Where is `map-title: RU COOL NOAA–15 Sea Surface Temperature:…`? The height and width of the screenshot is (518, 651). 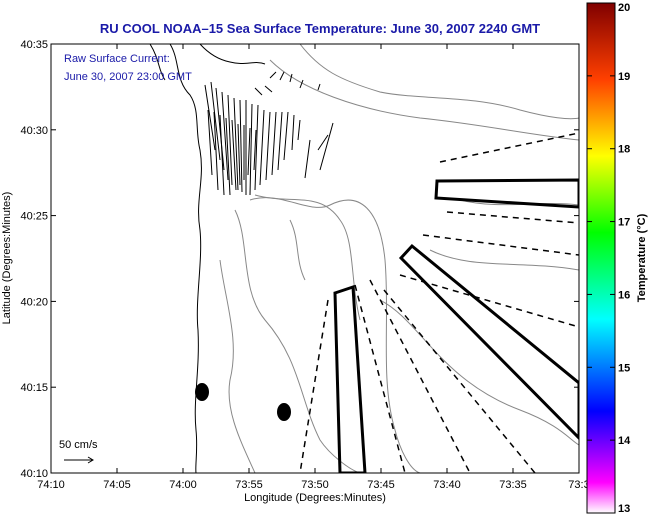
map-title: RU COOL NOAA–15 Sea Surface Temperature:… is located at coordinates (320, 28).